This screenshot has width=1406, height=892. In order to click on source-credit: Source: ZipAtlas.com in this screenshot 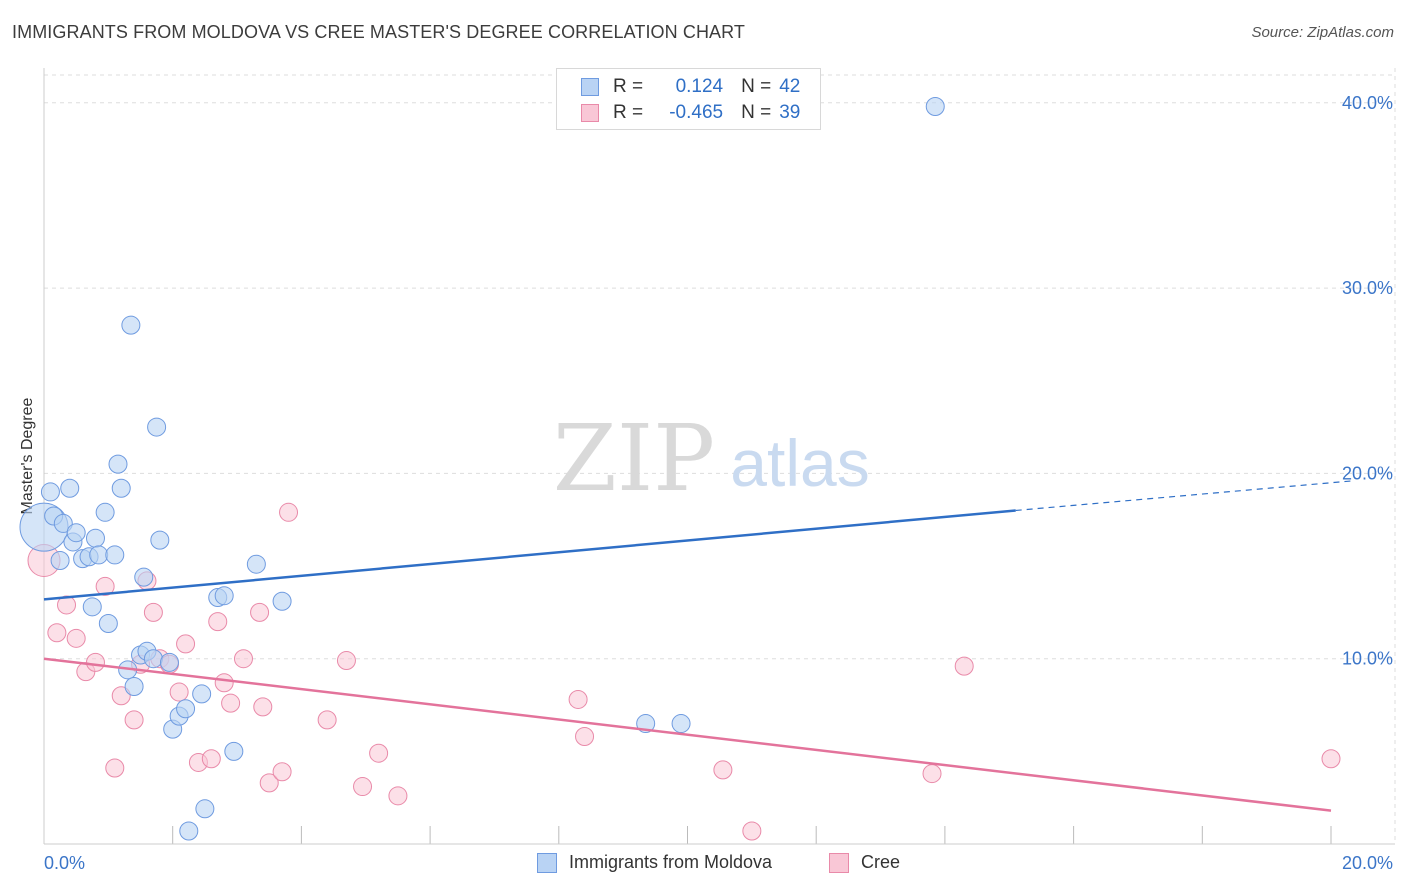, I will do `click(1322, 32)`.